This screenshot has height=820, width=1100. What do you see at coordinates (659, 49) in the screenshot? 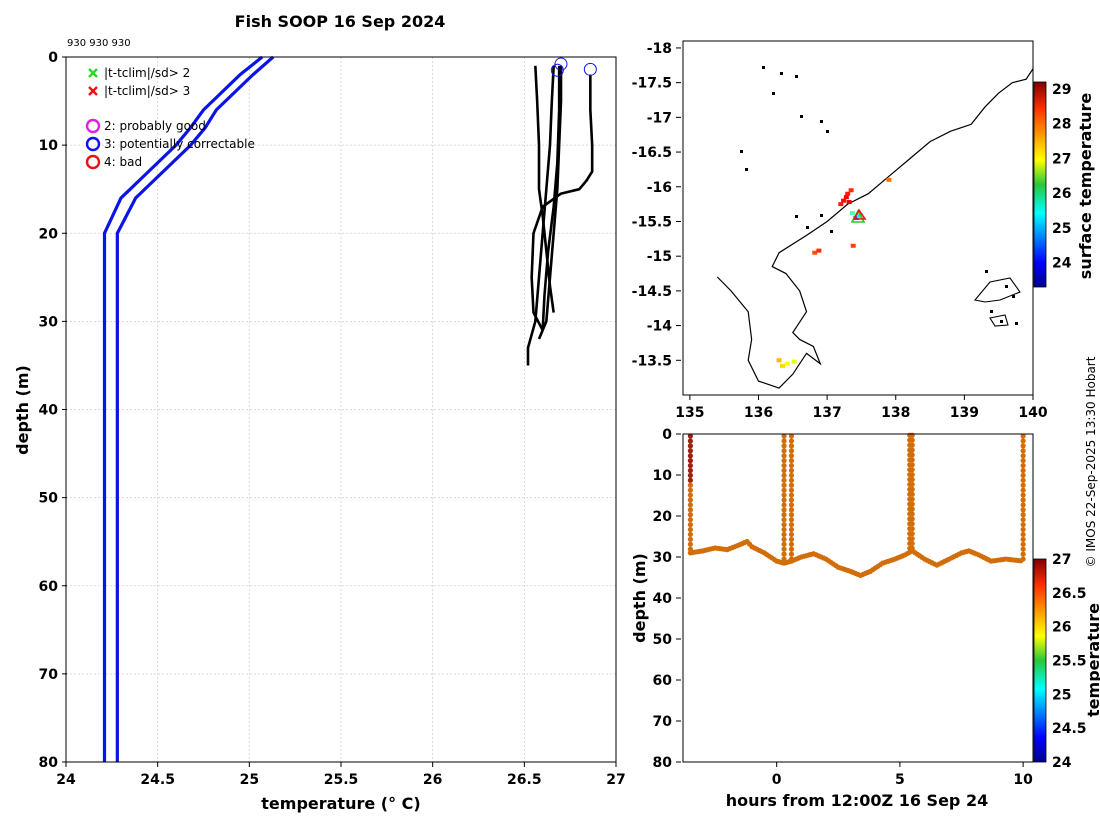
I see `map-y-tick-label: -18` at bounding box center [659, 49].